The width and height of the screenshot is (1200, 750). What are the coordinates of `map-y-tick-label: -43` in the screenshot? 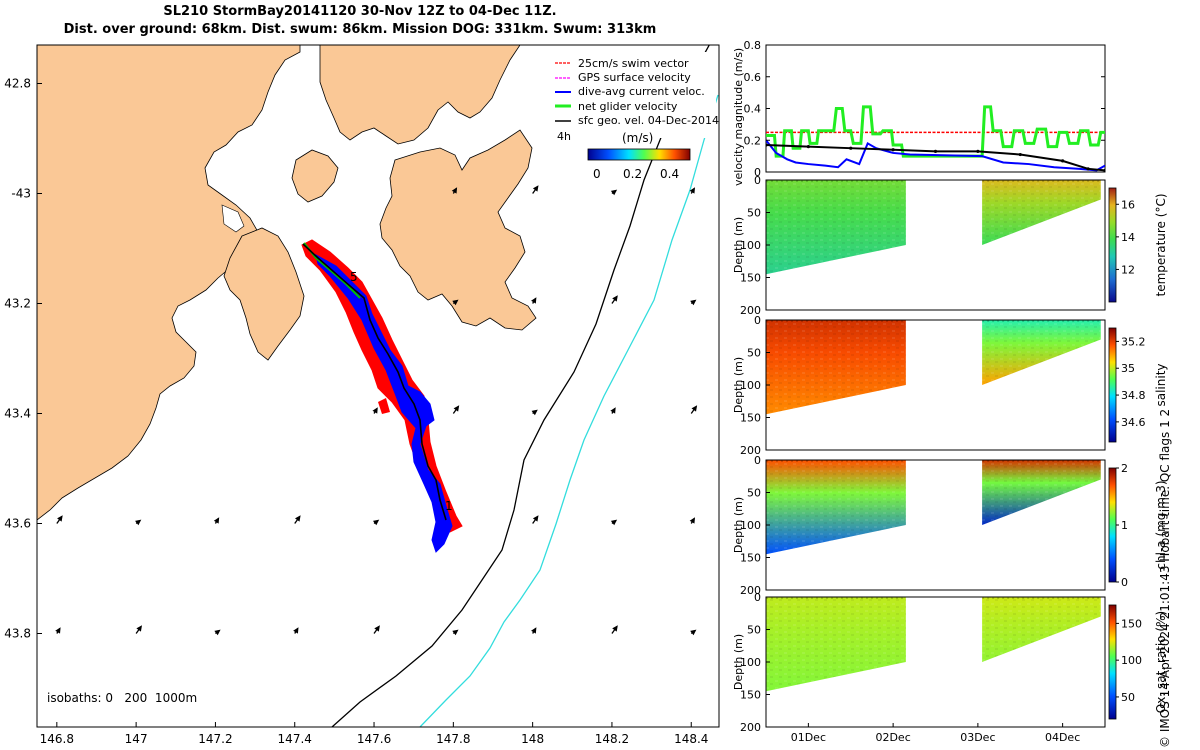 It's located at (21, 194).